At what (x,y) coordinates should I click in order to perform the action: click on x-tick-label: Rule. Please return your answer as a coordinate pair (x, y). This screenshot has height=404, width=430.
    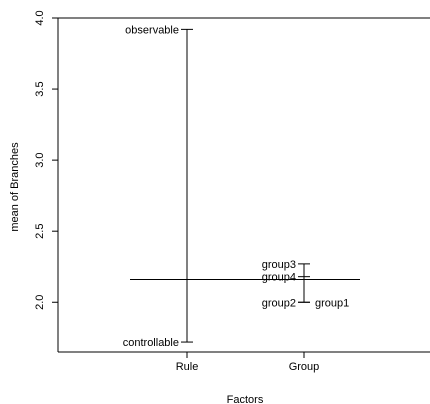
    Looking at the image, I should click on (187, 367).